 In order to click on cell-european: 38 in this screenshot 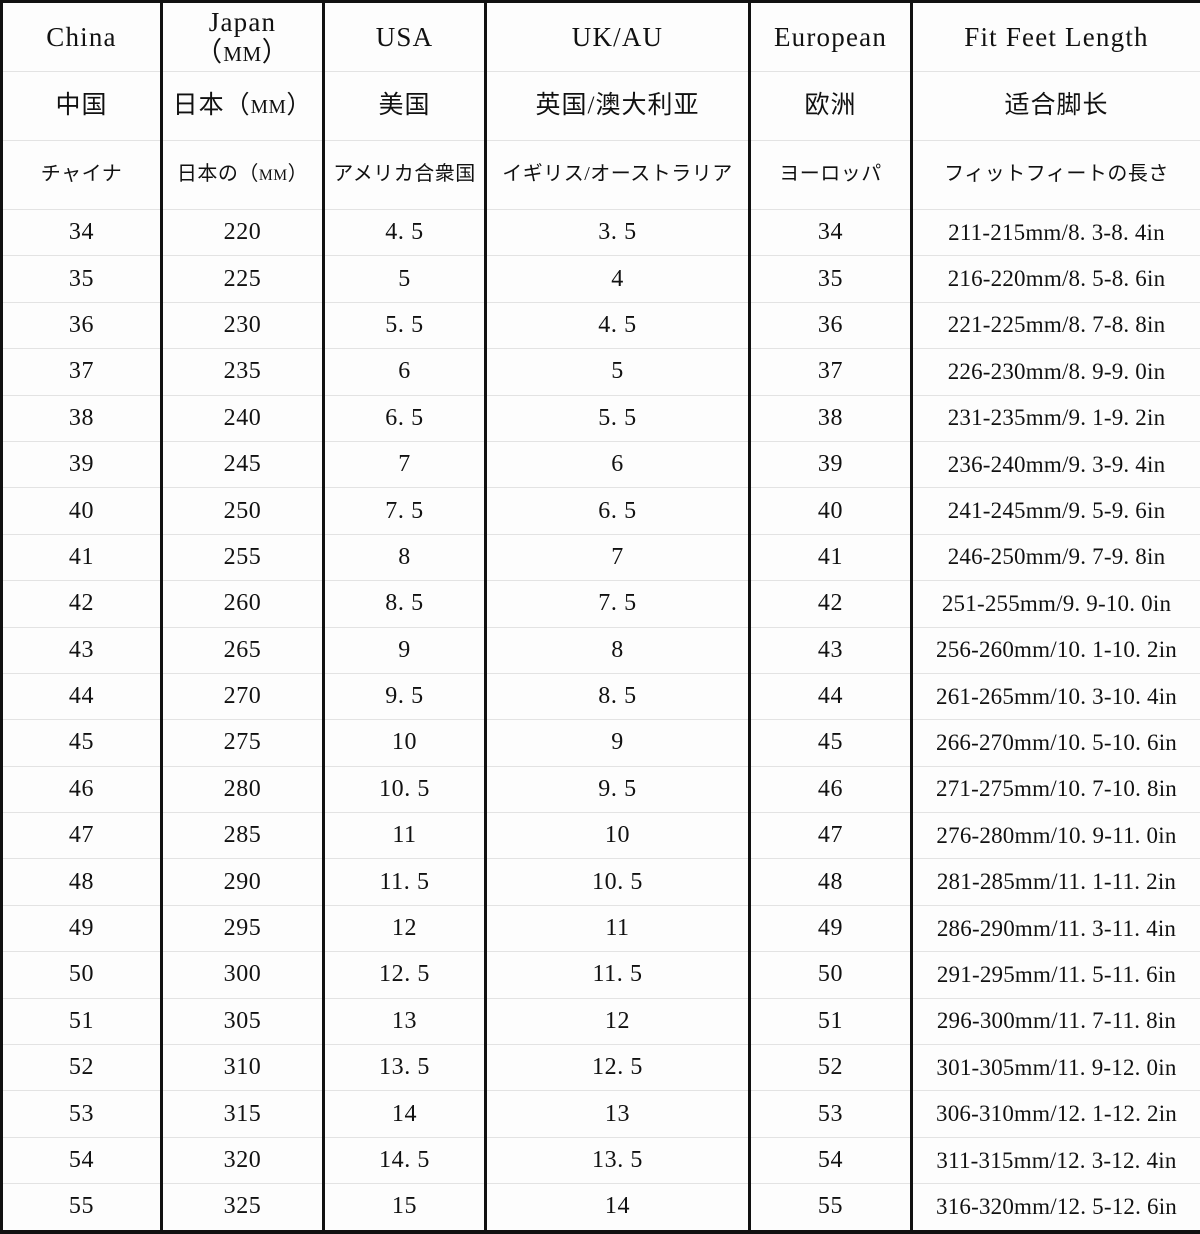, I will do `click(831, 418)`.